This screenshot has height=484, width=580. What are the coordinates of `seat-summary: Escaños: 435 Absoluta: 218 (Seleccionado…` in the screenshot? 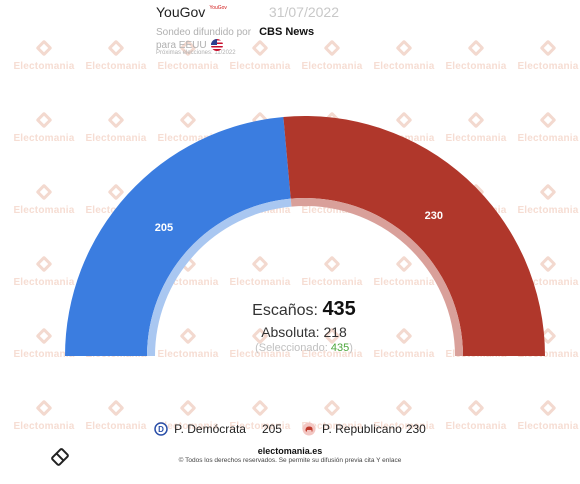 It's located at (304, 326).